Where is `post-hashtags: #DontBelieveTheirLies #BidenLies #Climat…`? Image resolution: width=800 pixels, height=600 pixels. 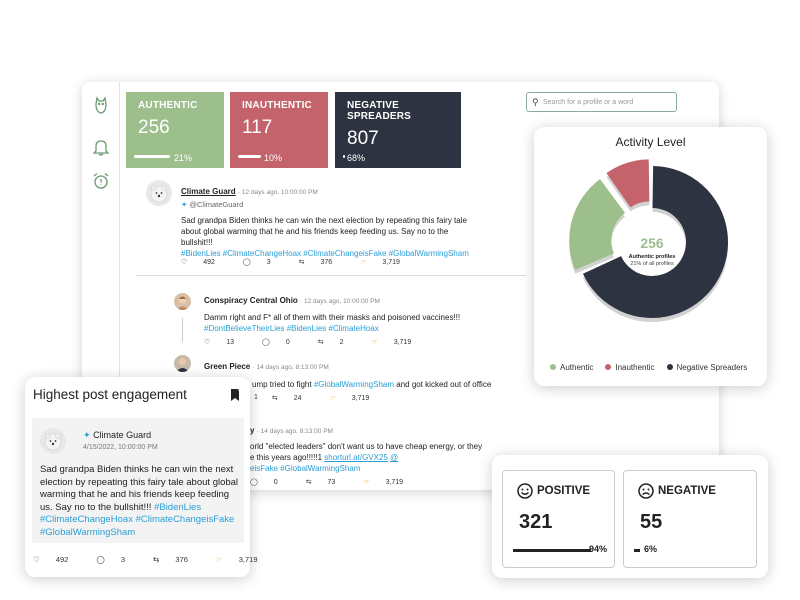 post-hashtags: #DontBelieveTheirLies #BidenLies #Climat… is located at coordinates (291, 328).